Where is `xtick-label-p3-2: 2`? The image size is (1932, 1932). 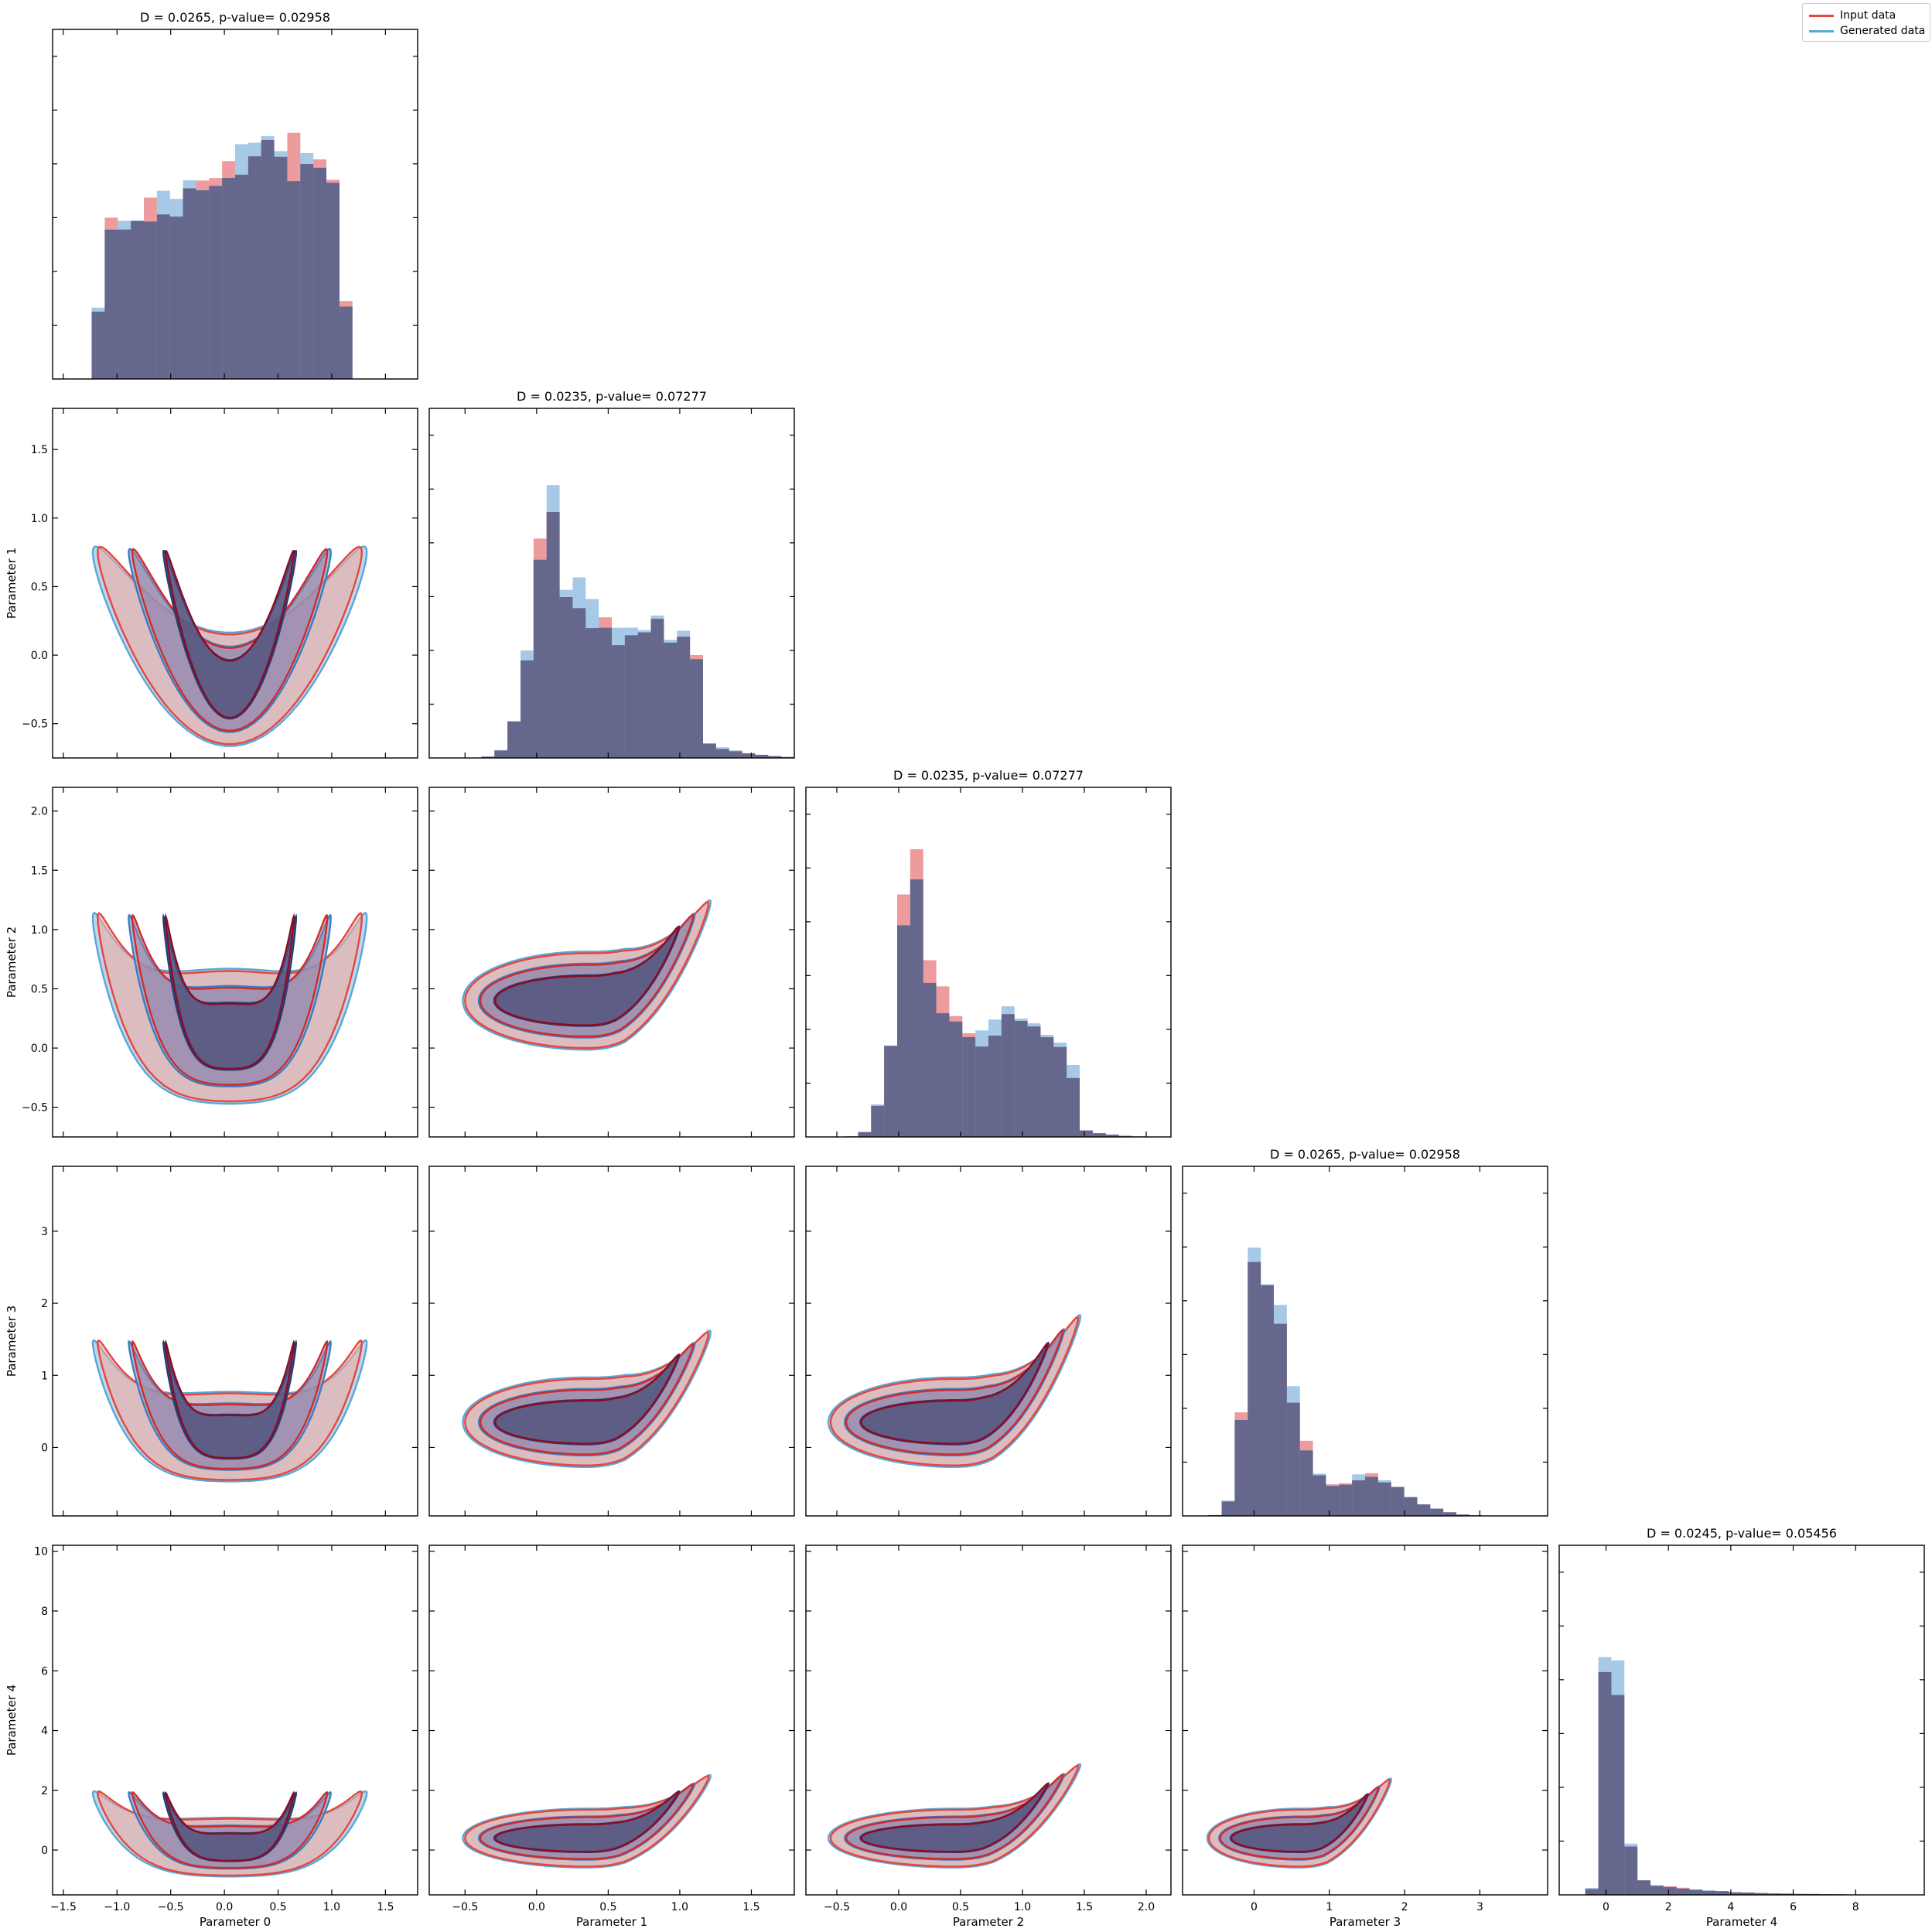 xtick-label-p3-2: 2 is located at coordinates (1404, 1907).